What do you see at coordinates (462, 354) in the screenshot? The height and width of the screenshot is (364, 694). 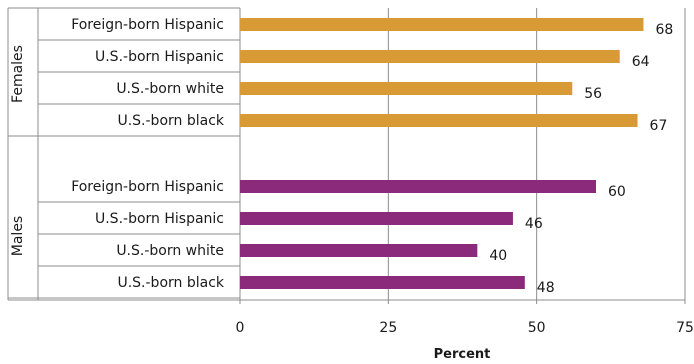 I see `x-axis-title: Percent` at bounding box center [462, 354].